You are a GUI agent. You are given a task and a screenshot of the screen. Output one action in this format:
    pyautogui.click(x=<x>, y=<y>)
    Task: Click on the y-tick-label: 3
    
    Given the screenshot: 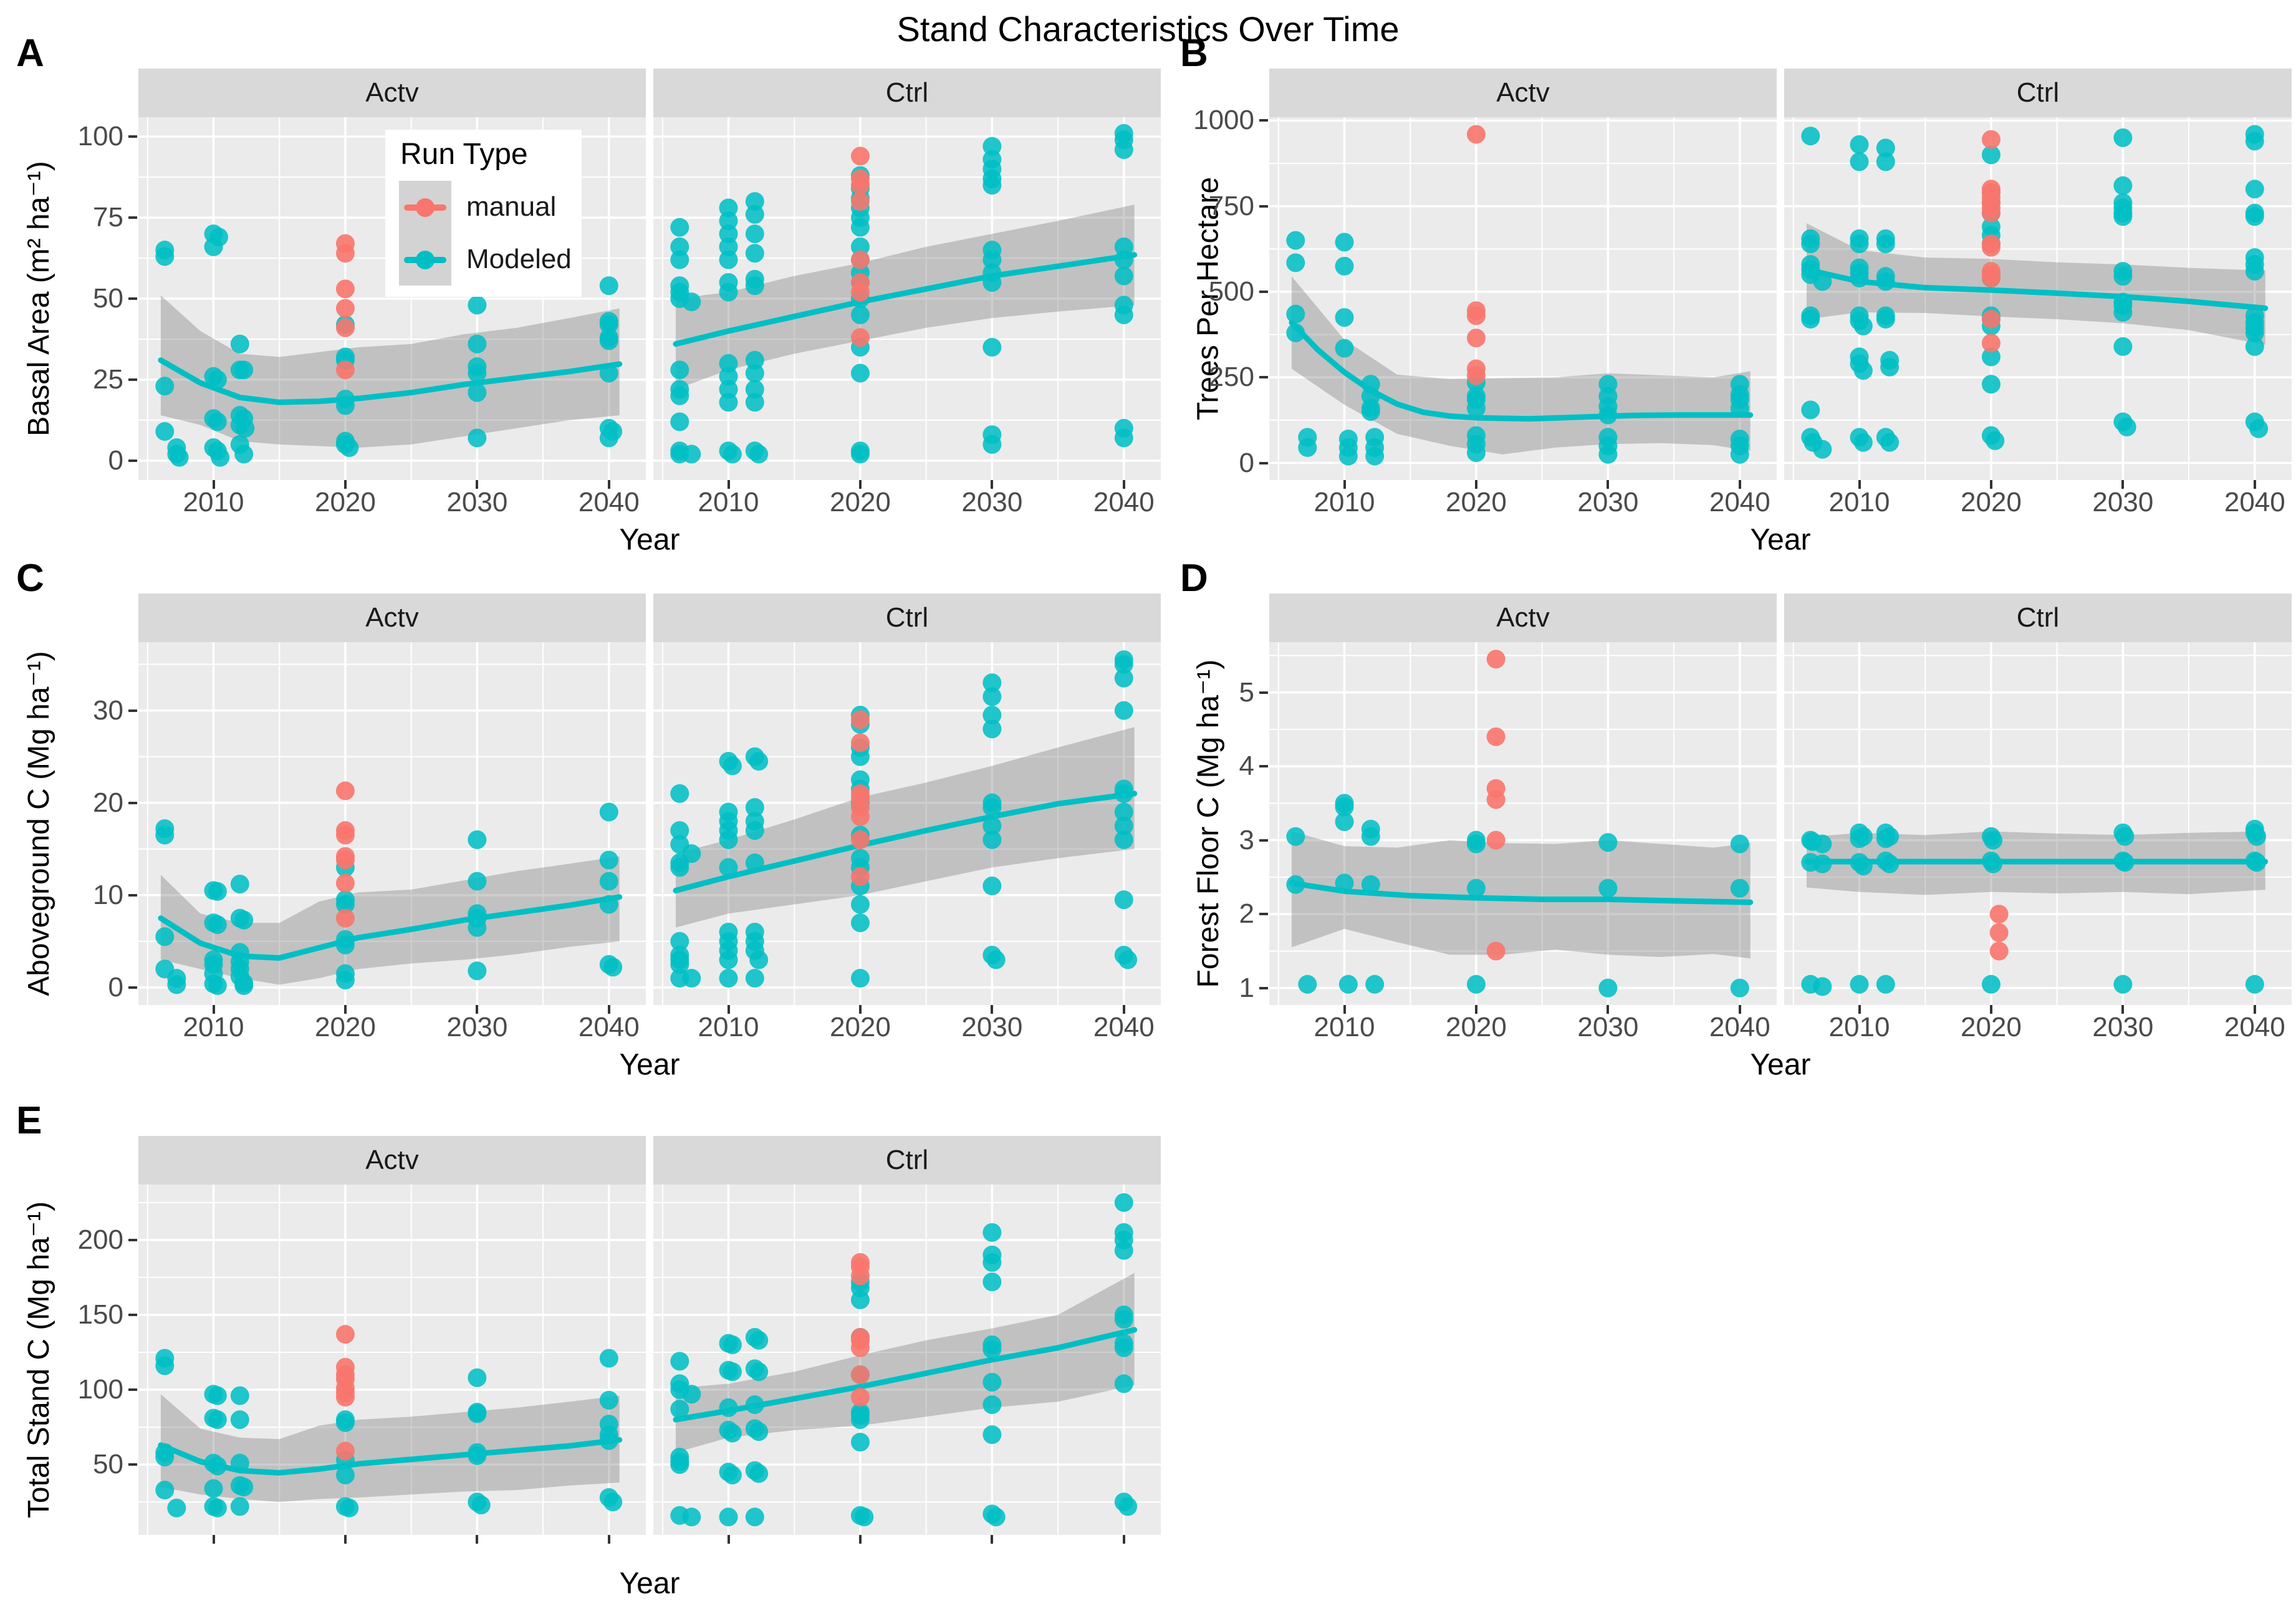 What is the action you would take?
    pyautogui.click(x=1246, y=839)
    